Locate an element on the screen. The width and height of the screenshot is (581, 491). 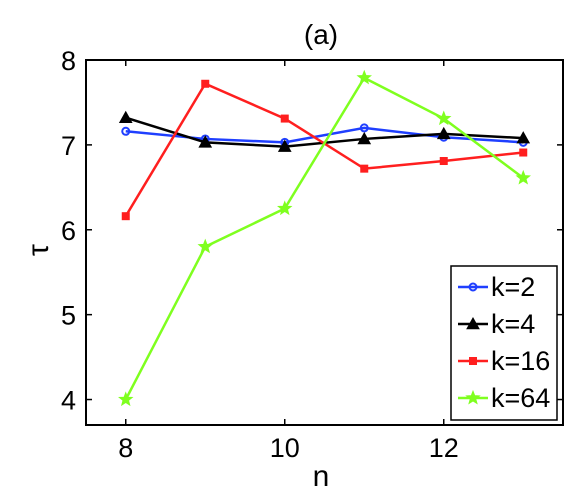
x-tick-label: 10 is located at coordinates (285, 448).